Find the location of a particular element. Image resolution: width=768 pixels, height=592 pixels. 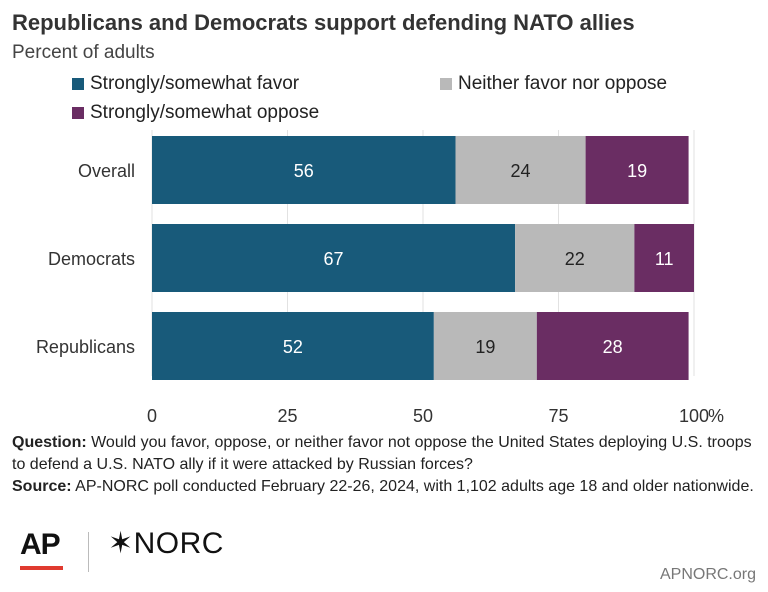

data-label-overall-series-0: 56 is located at coordinates (304, 171).